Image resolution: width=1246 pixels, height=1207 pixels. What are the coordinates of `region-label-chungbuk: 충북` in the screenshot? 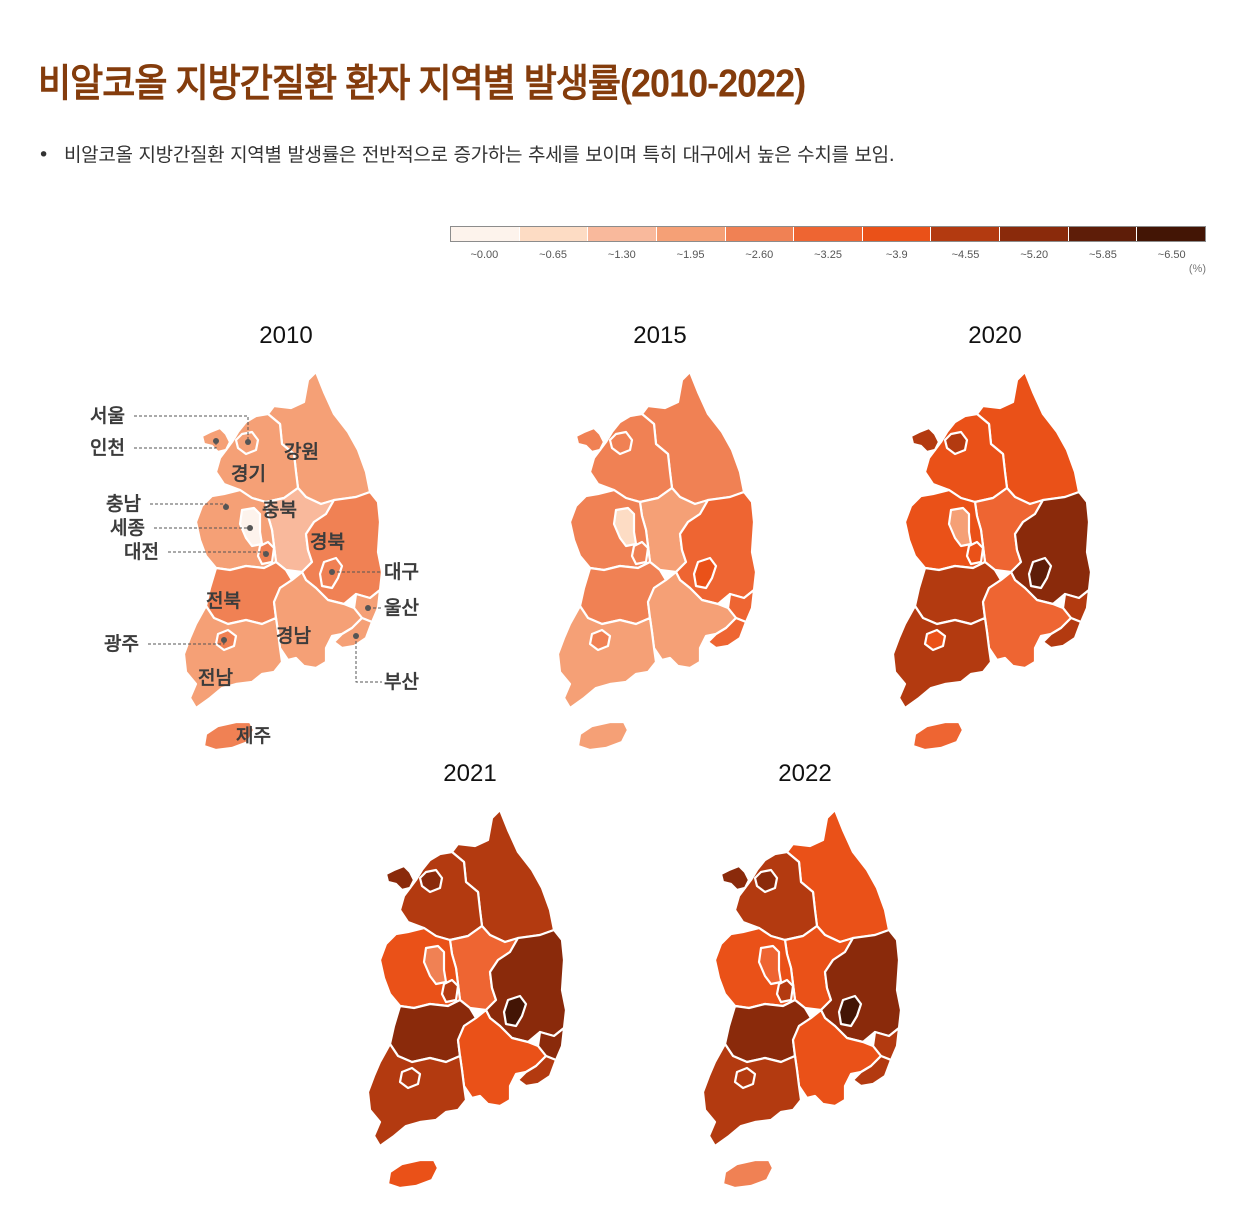 It's located at (279, 510).